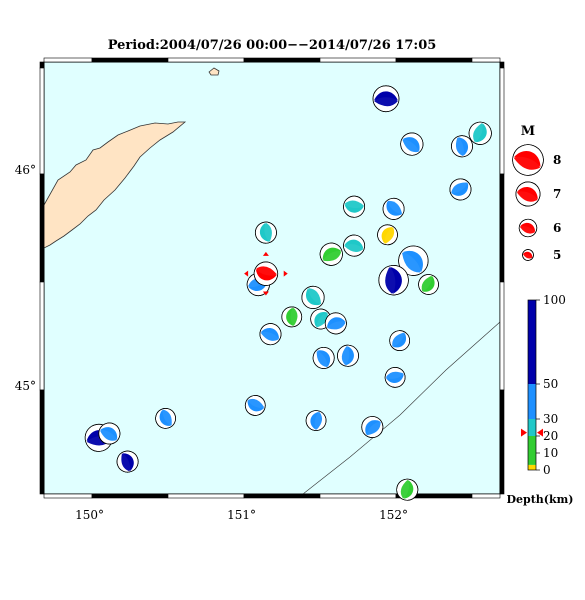 The height and width of the screenshot is (600, 585). Describe the element at coordinates (557, 255) in the screenshot. I see `magnitude-legend-label: 5` at that location.